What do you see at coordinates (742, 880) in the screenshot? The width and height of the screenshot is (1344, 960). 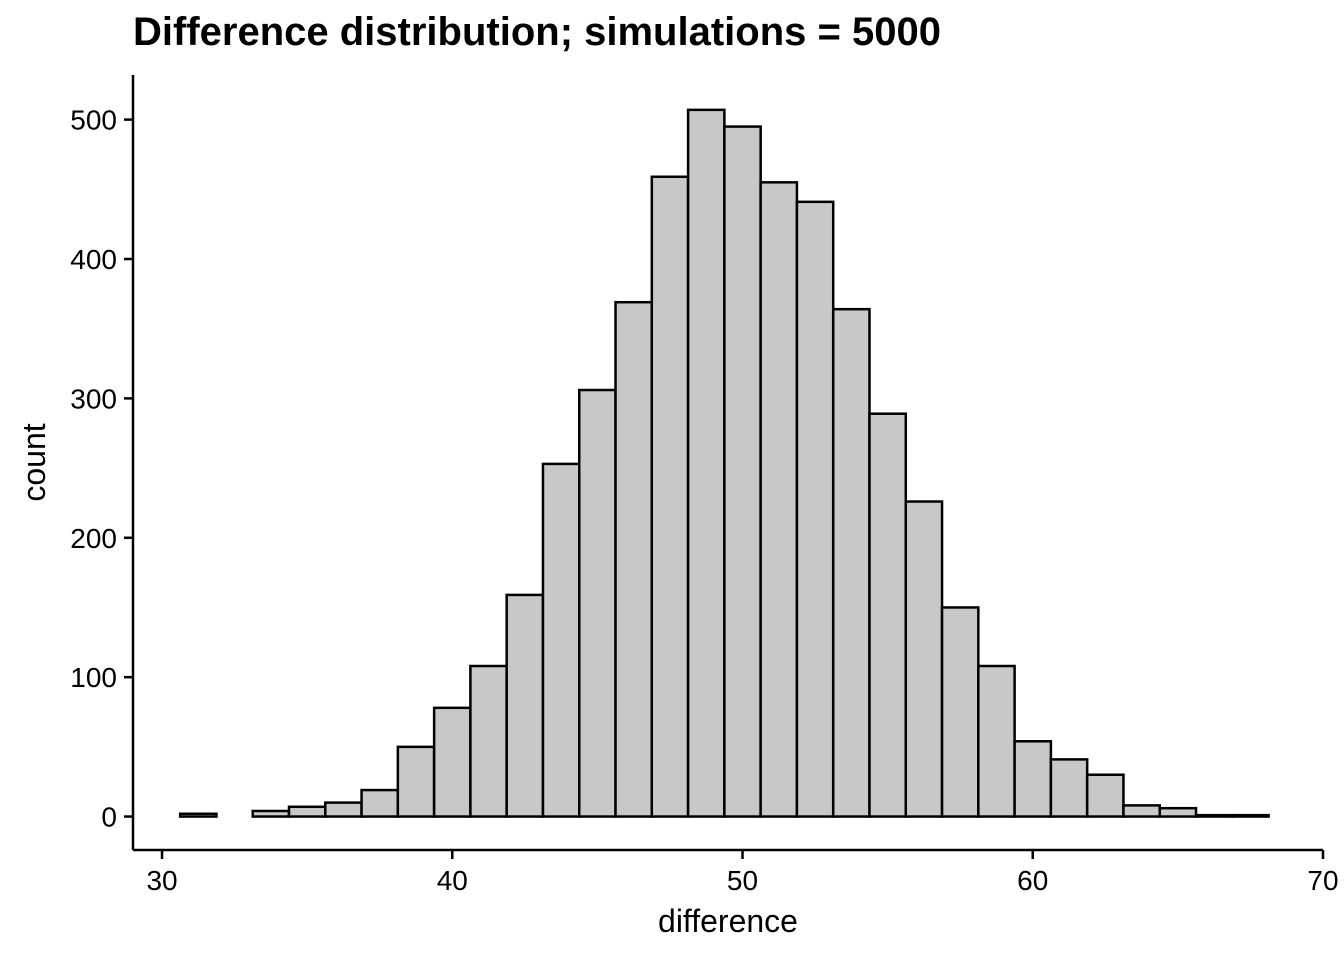 I see `x-tick-label: 50` at bounding box center [742, 880].